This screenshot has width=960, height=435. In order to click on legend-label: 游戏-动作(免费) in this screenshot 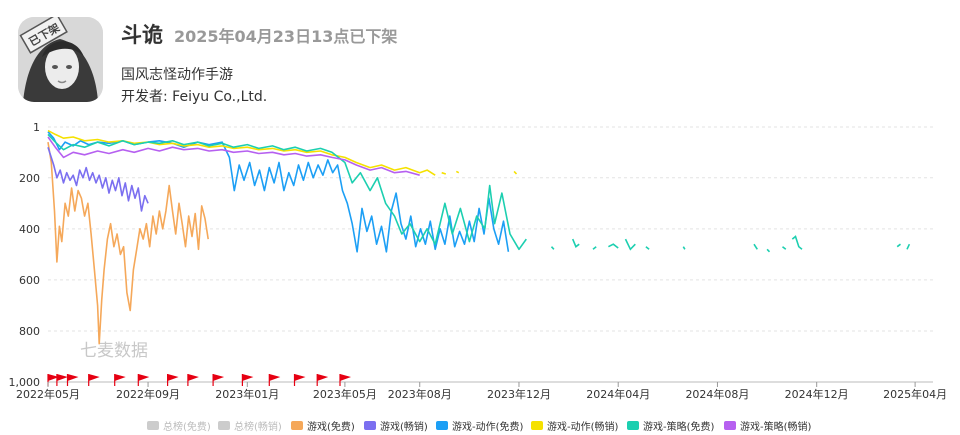, I will do `click(488, 427)`.